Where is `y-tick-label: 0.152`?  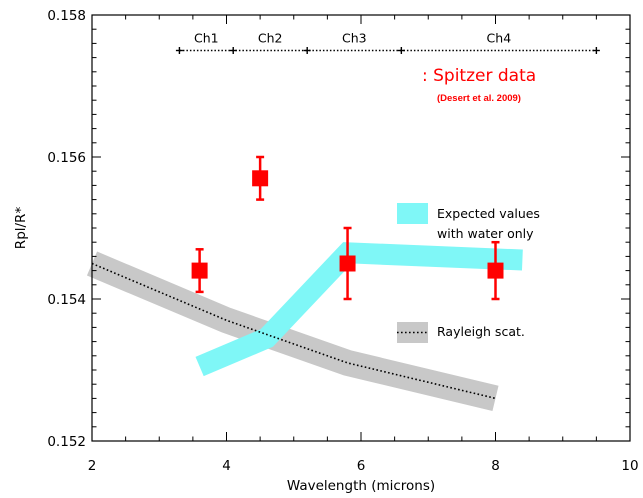 y-tick-label: 0.152 is located at coordinates (66, 442).